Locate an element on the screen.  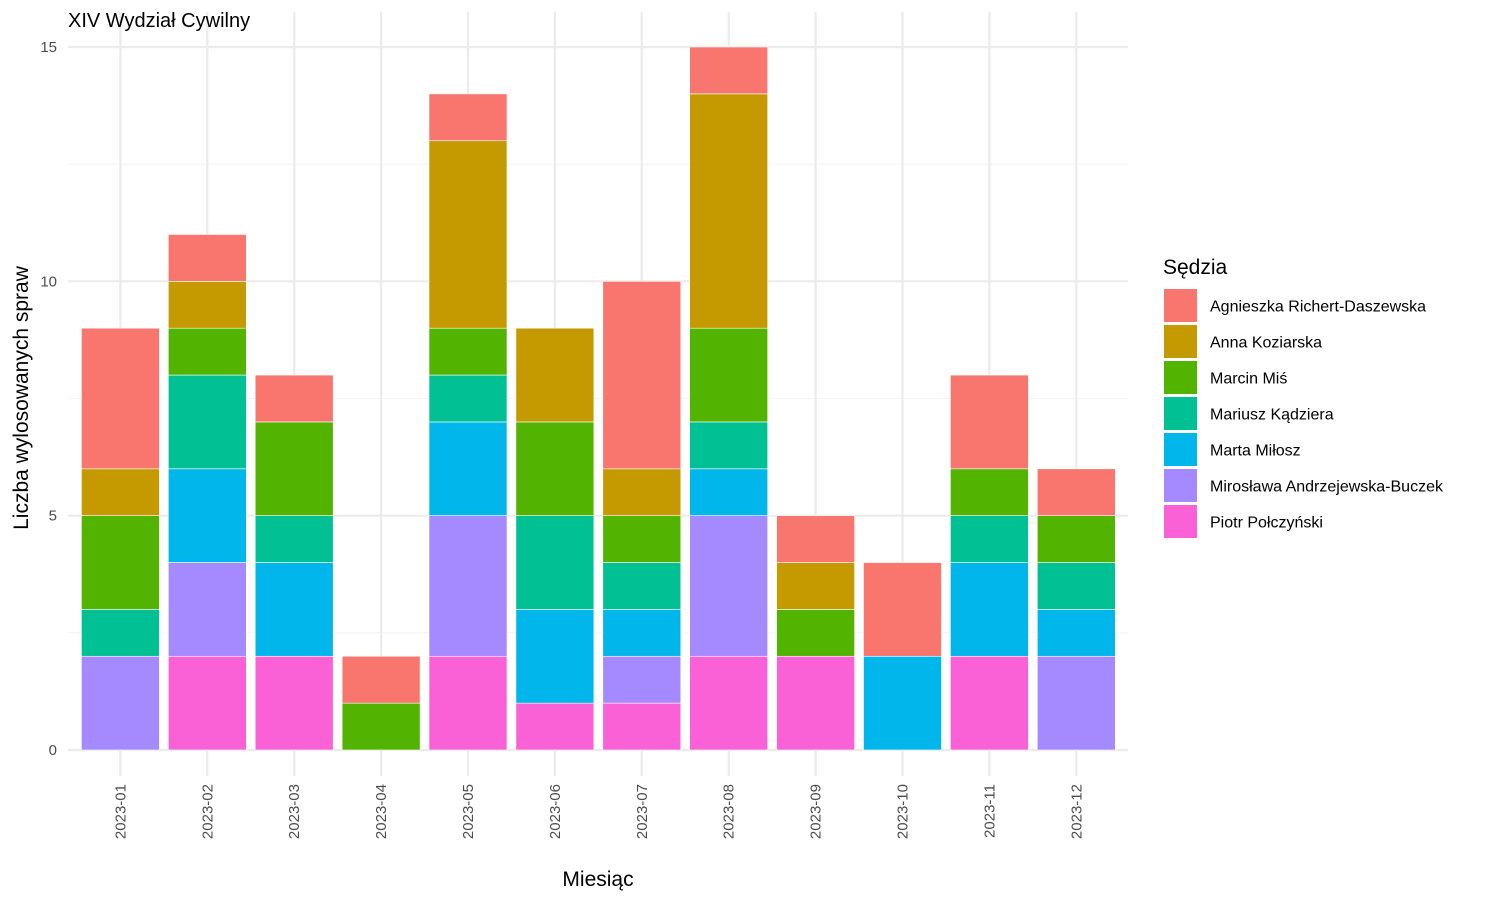
x-tick-label: 2023-07 is located at coordinates (642, 811).